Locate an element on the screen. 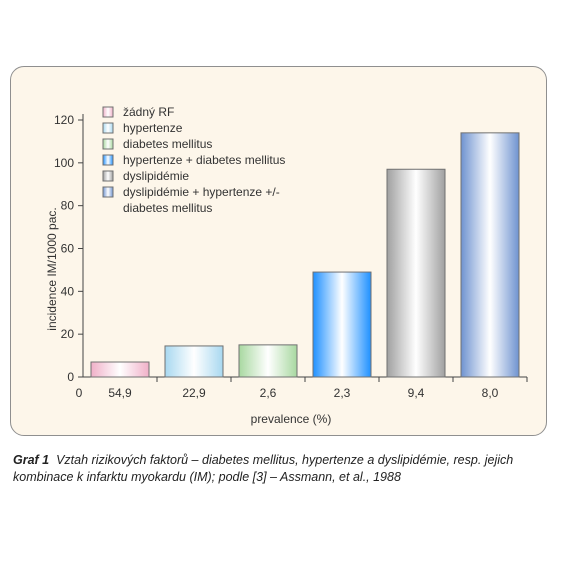 Image resolution: width=562 pixels, height=561 pixels. caption-label: Graf 1 is located at coordinates (31, 460).